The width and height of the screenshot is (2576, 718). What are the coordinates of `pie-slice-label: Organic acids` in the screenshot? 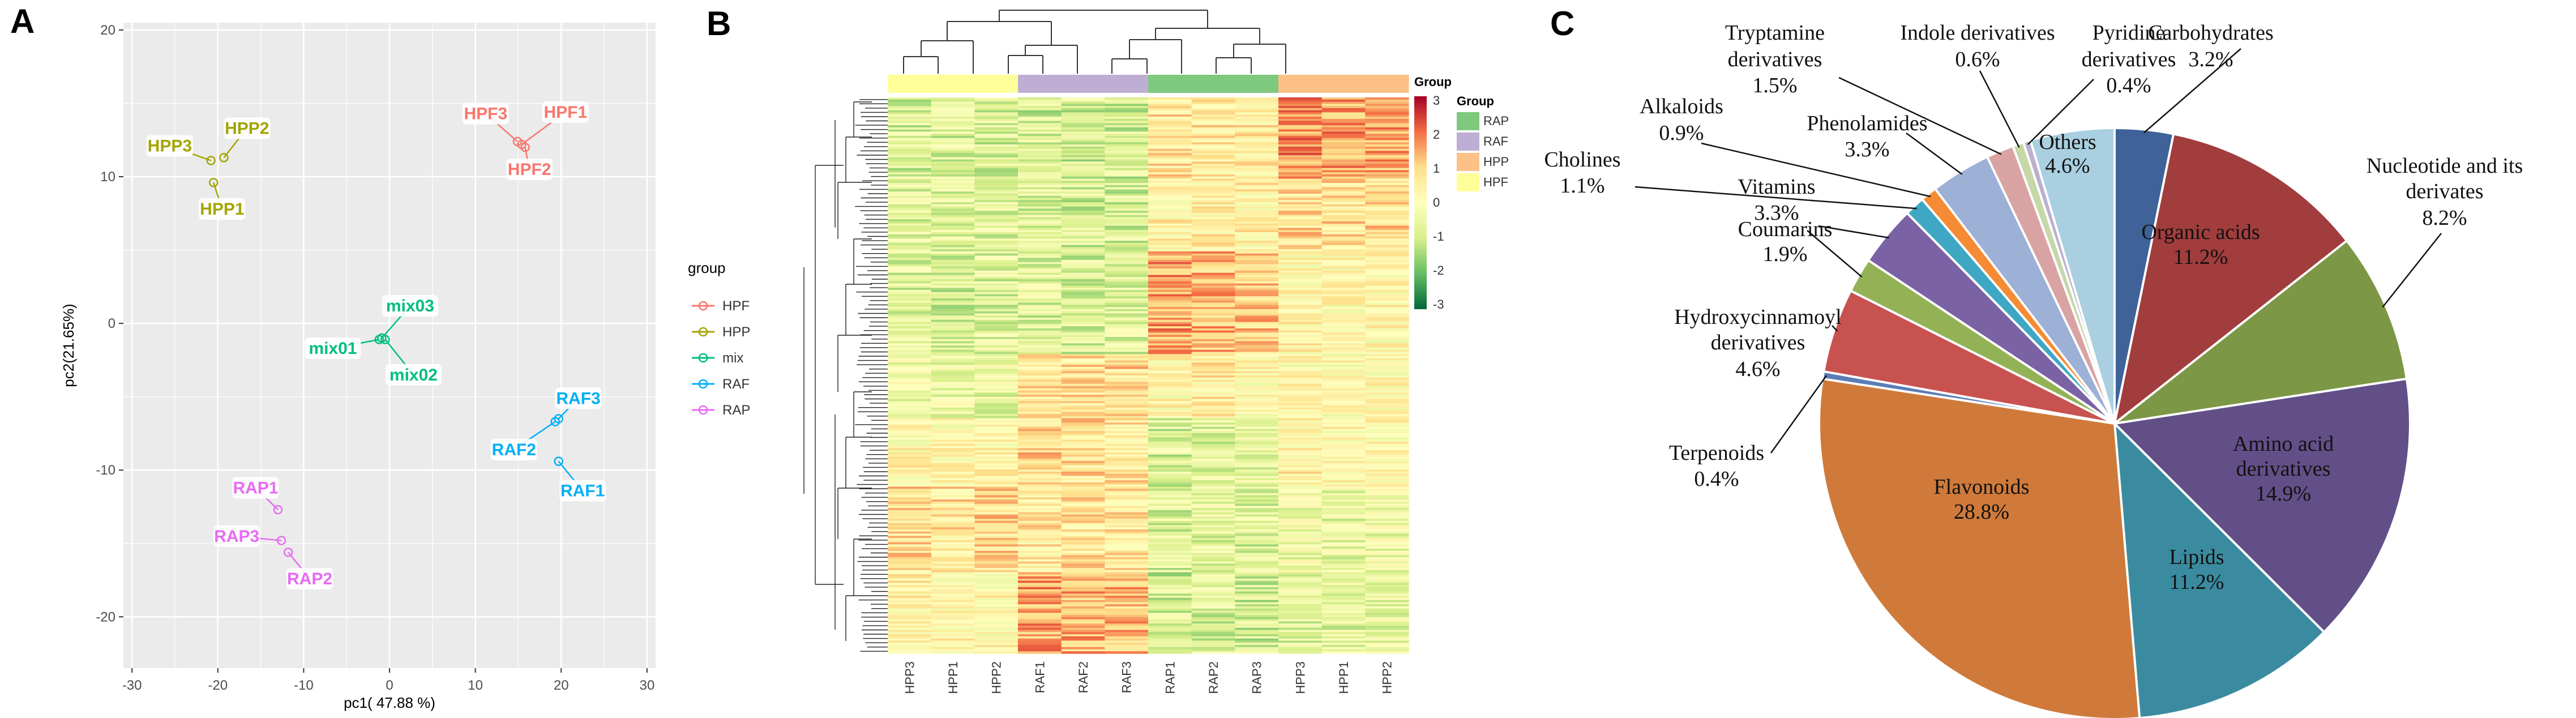 It's located at (2200, 232).